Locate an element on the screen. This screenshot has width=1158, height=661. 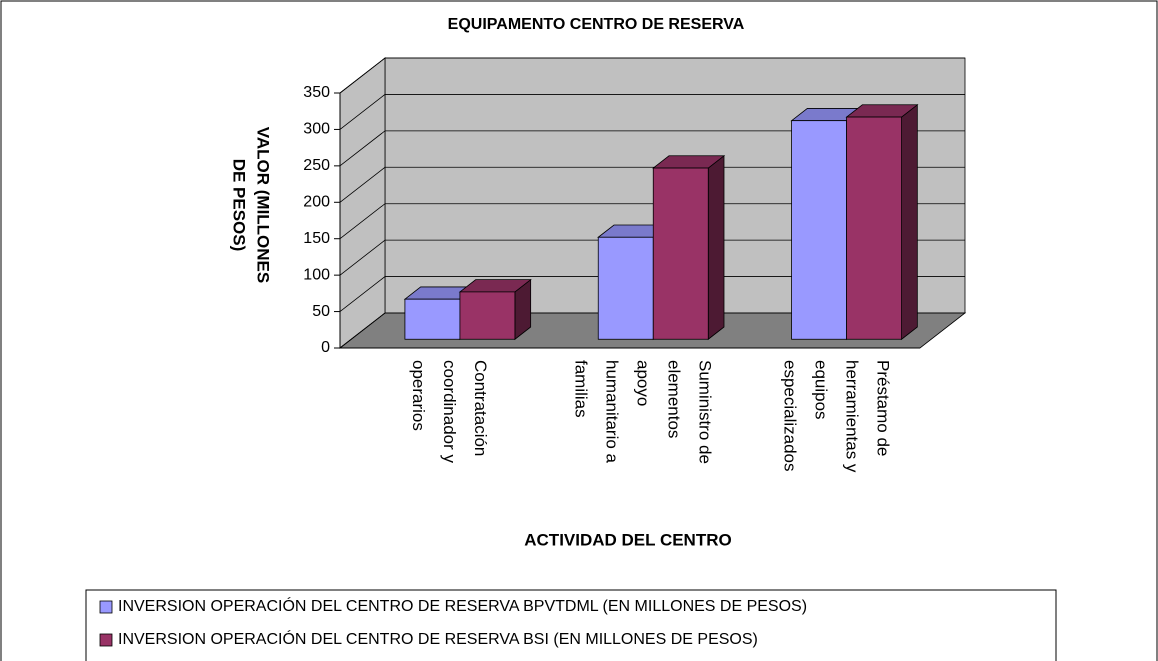
x-tick-label-line: Contratación is located at coordinates (480, 408).